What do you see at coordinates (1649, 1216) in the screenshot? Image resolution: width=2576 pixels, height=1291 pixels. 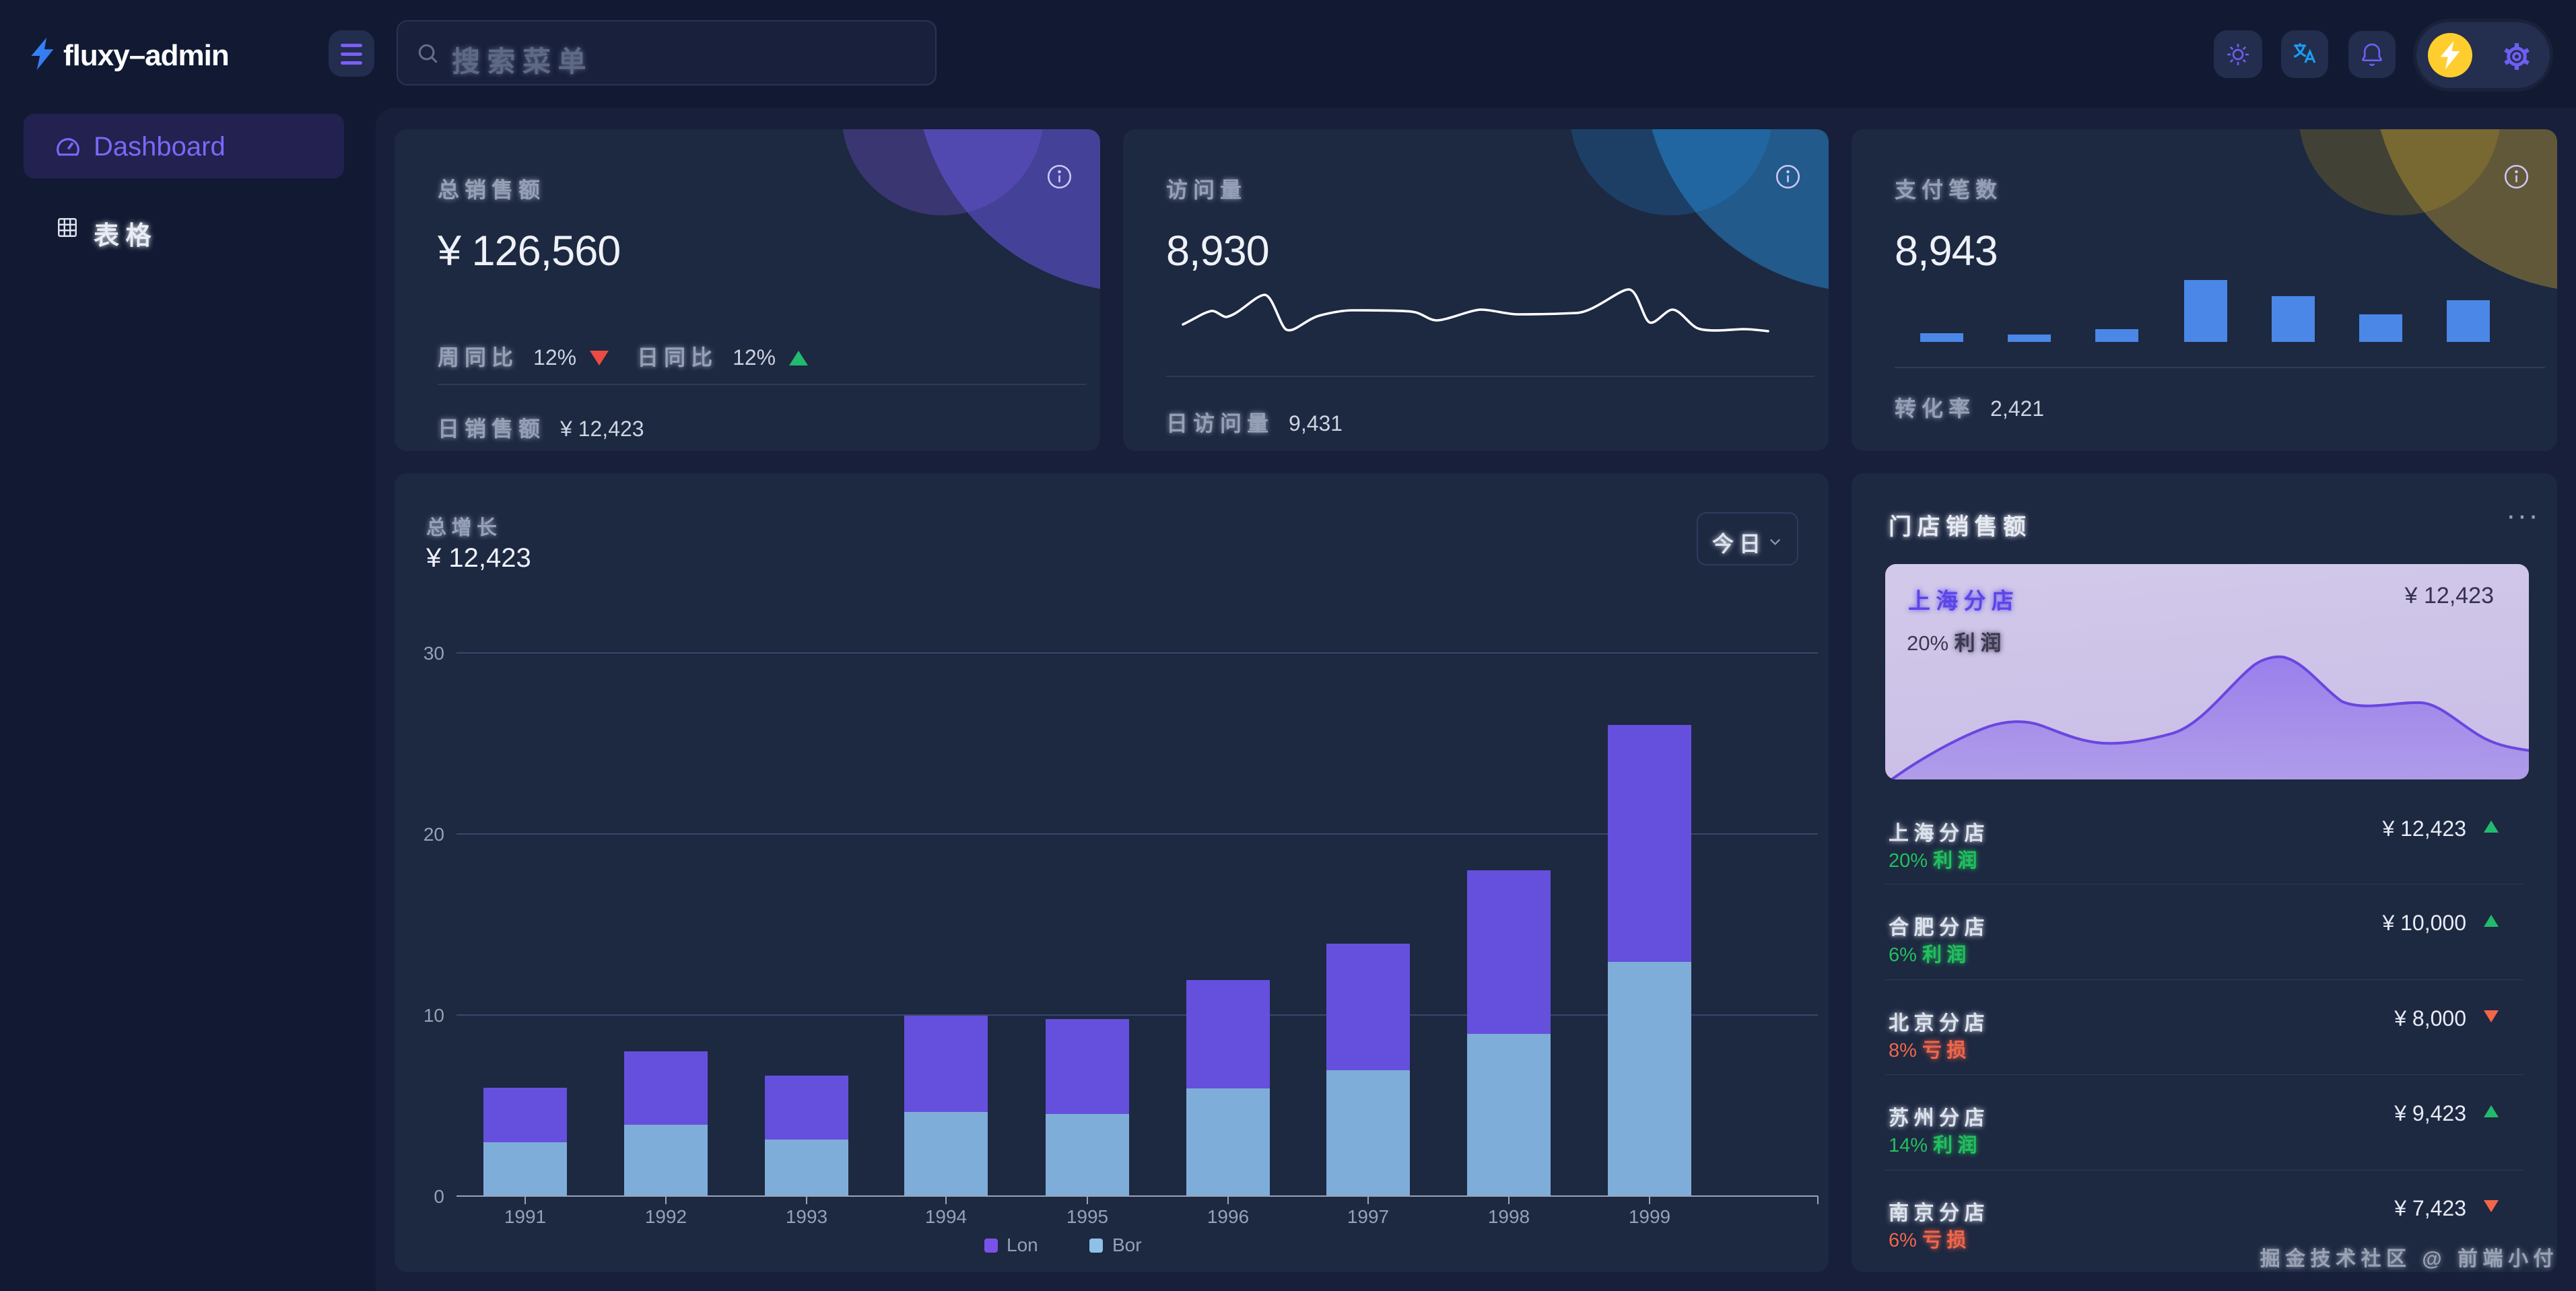 I see `svg-text: 1999` at bounding box center [1649, 1216].